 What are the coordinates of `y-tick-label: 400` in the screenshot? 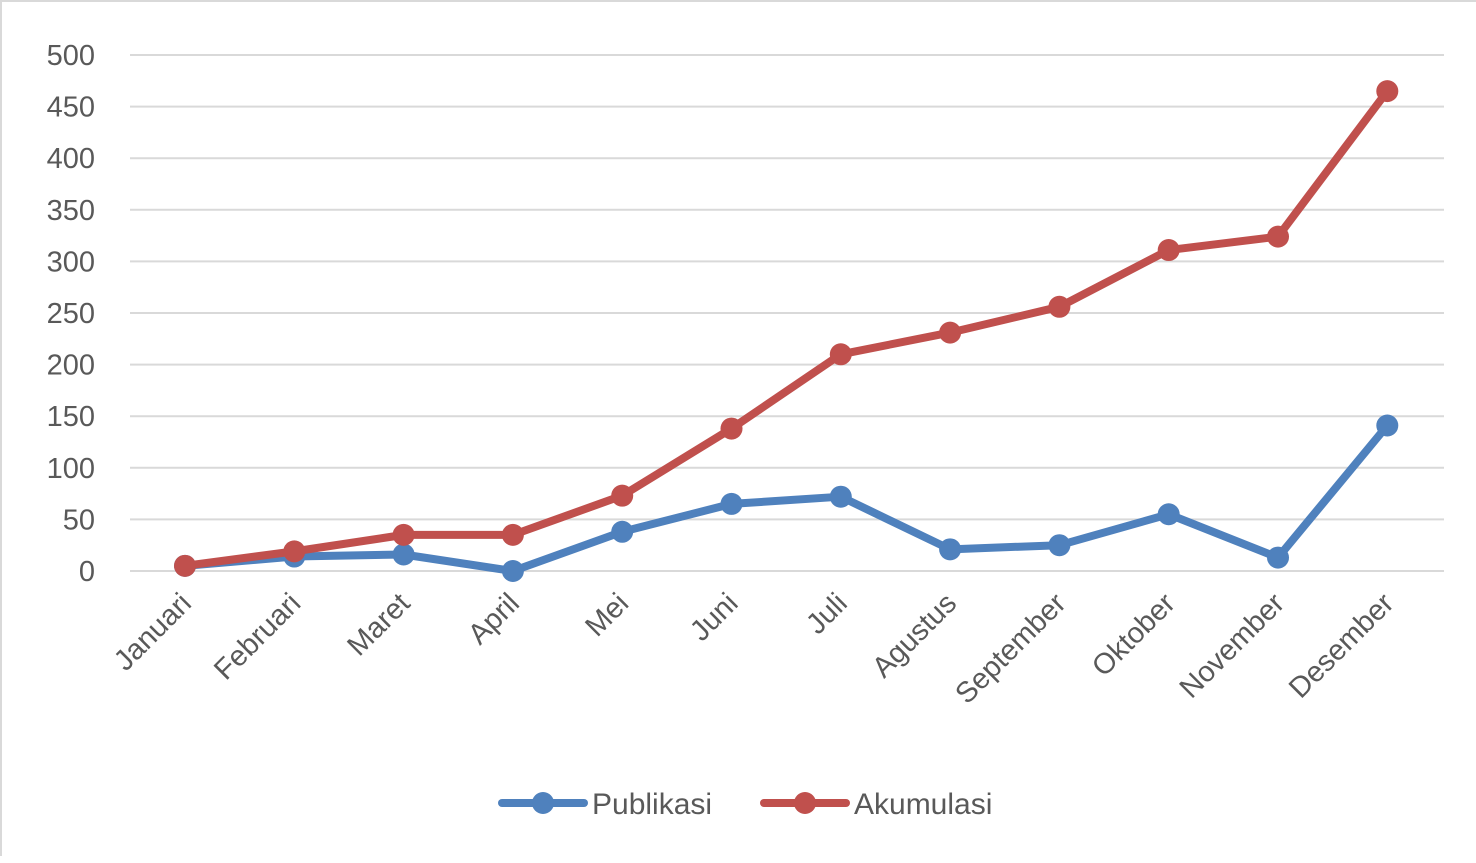 It's located at (71, 159).